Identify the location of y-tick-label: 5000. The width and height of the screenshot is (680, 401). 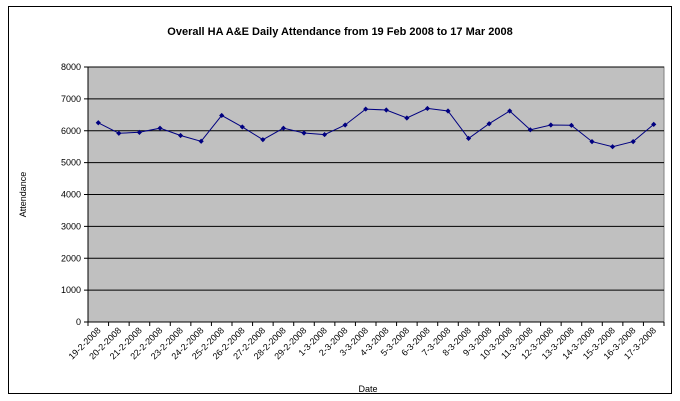
(71, 163).